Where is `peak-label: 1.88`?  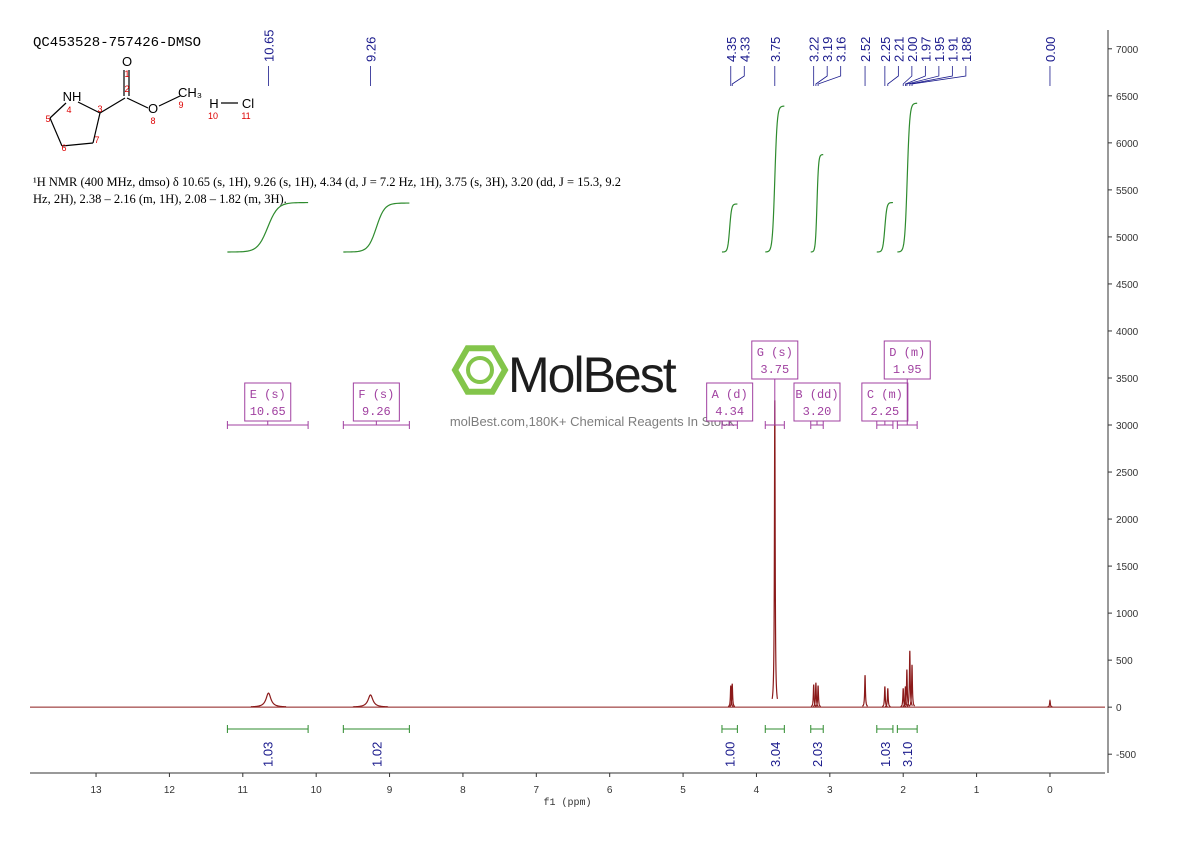
peak-label: 1.88 is located at coordinates (966, 49).